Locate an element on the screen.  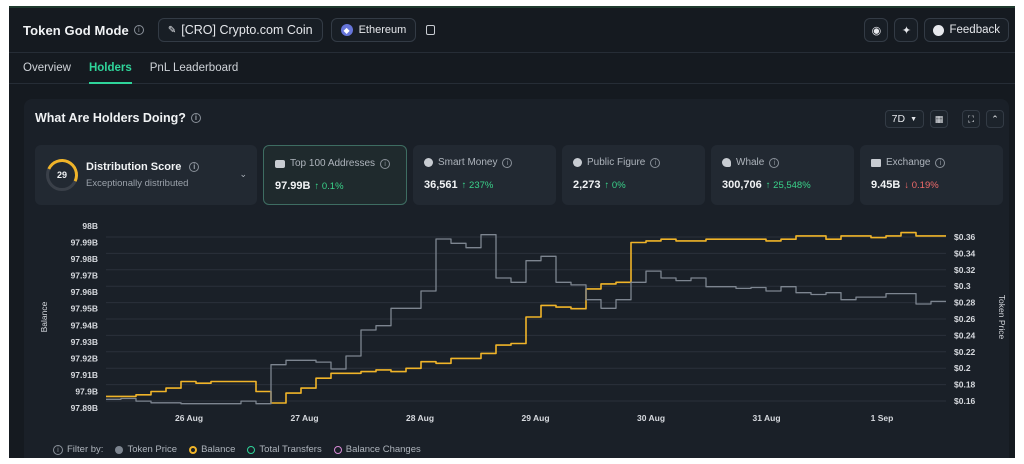
tab-pnl-leaderboard: PnL Leaderboard is located at coordinates (194, 68).